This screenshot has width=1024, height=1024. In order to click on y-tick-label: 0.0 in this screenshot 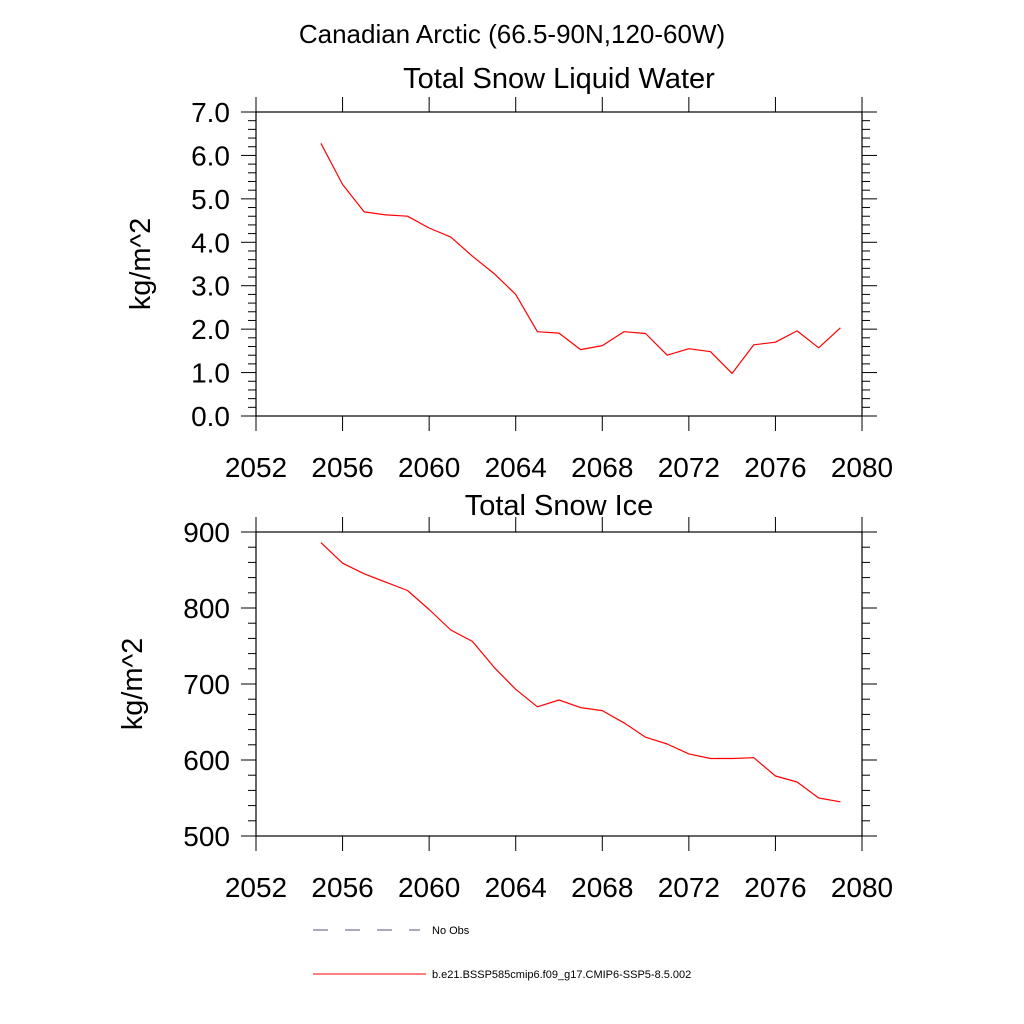, I will do `click(210, 416)`.